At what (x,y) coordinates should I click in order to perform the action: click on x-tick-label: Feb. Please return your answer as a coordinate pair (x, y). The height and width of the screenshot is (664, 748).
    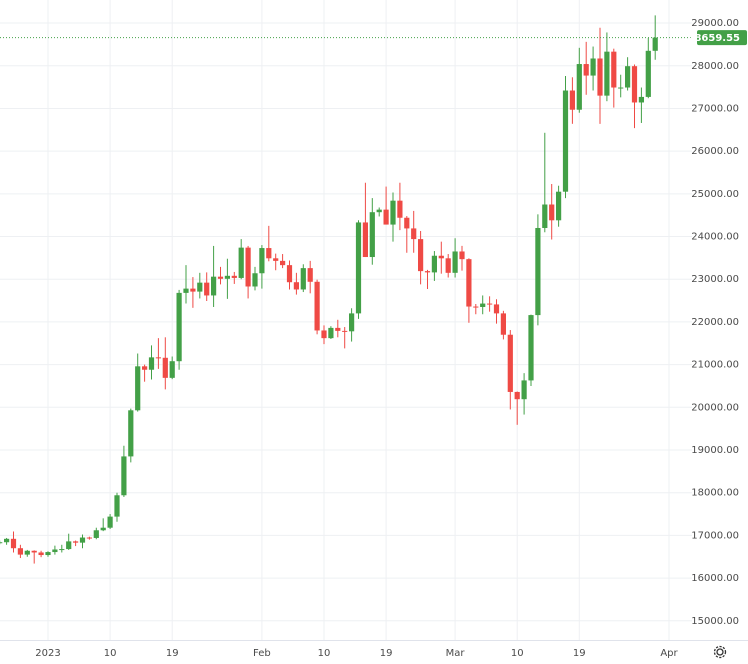
    Looking at the image, I should click on (262, 653).